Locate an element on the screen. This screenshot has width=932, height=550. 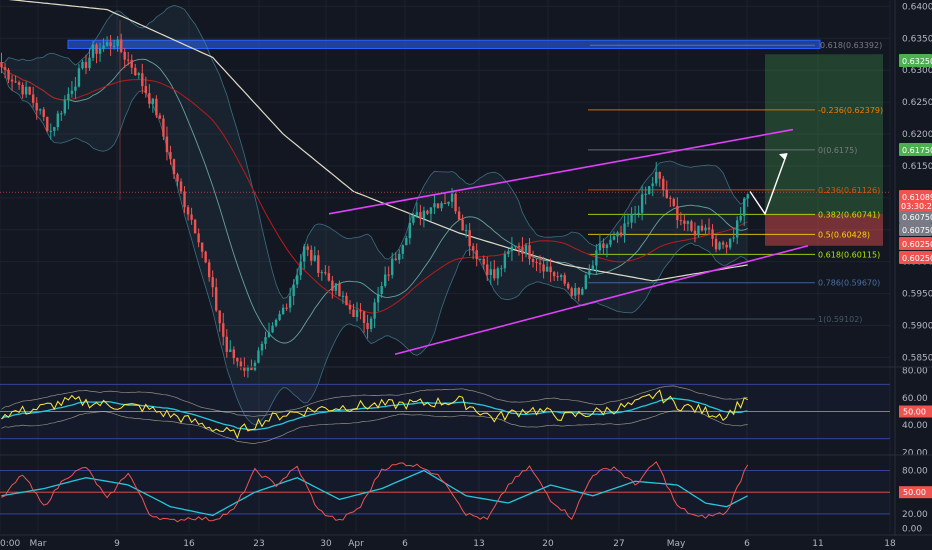
long-position-box is located at coordinates (824, 150).